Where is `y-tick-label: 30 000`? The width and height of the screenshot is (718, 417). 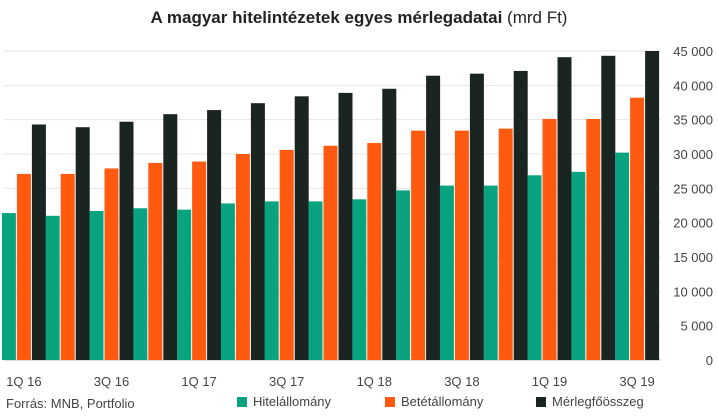 y-tick-label: 30 000 is located at coordinates (693, 154).